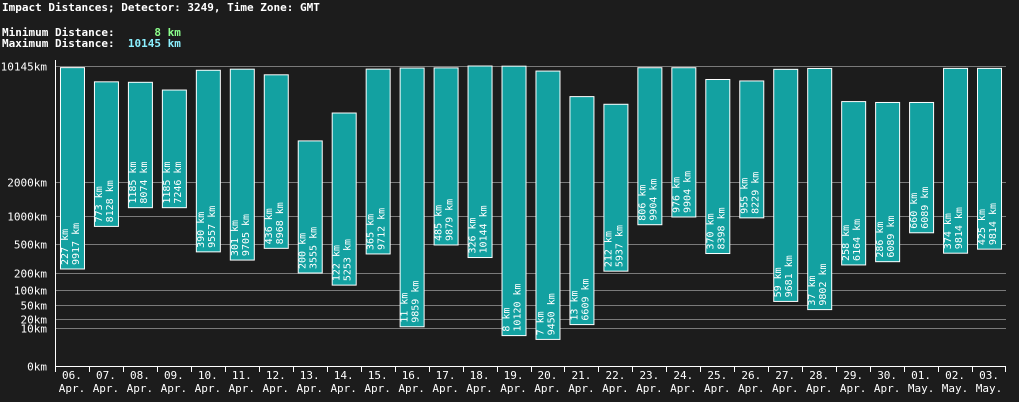 This screenshot has height=402, width=1019. I want to click on bar-min-label: 425 km, so click(982, 227).